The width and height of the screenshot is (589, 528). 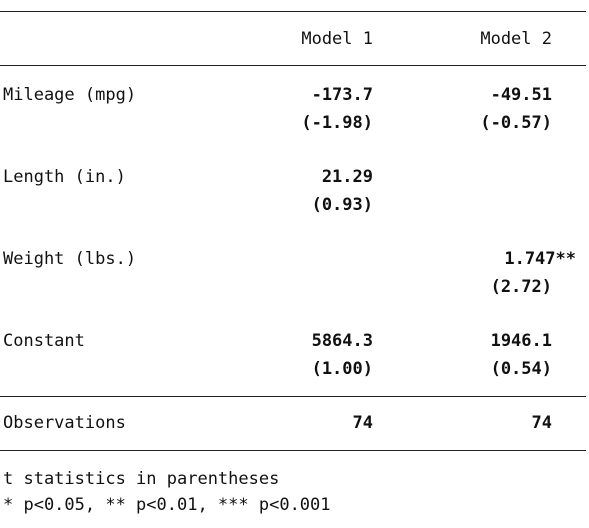 What do you see at coordinates (64, 423) in the screenshot?
I see `row-label-observations: Observations` at bounding box center [64, 423].